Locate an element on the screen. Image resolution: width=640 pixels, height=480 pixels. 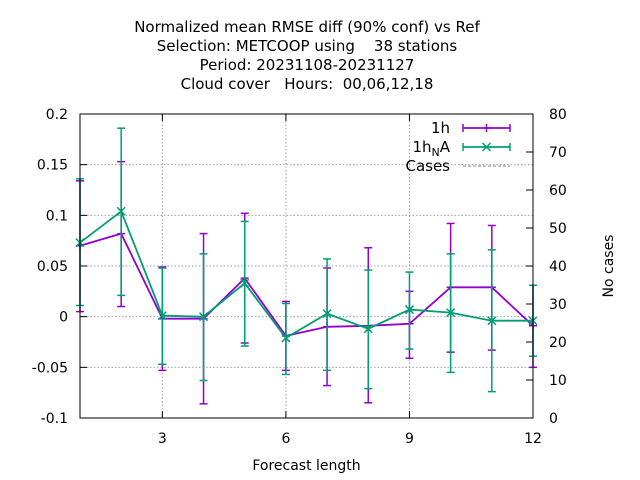
y-tick-label: 0.05 is located at coordinates (52, 267).